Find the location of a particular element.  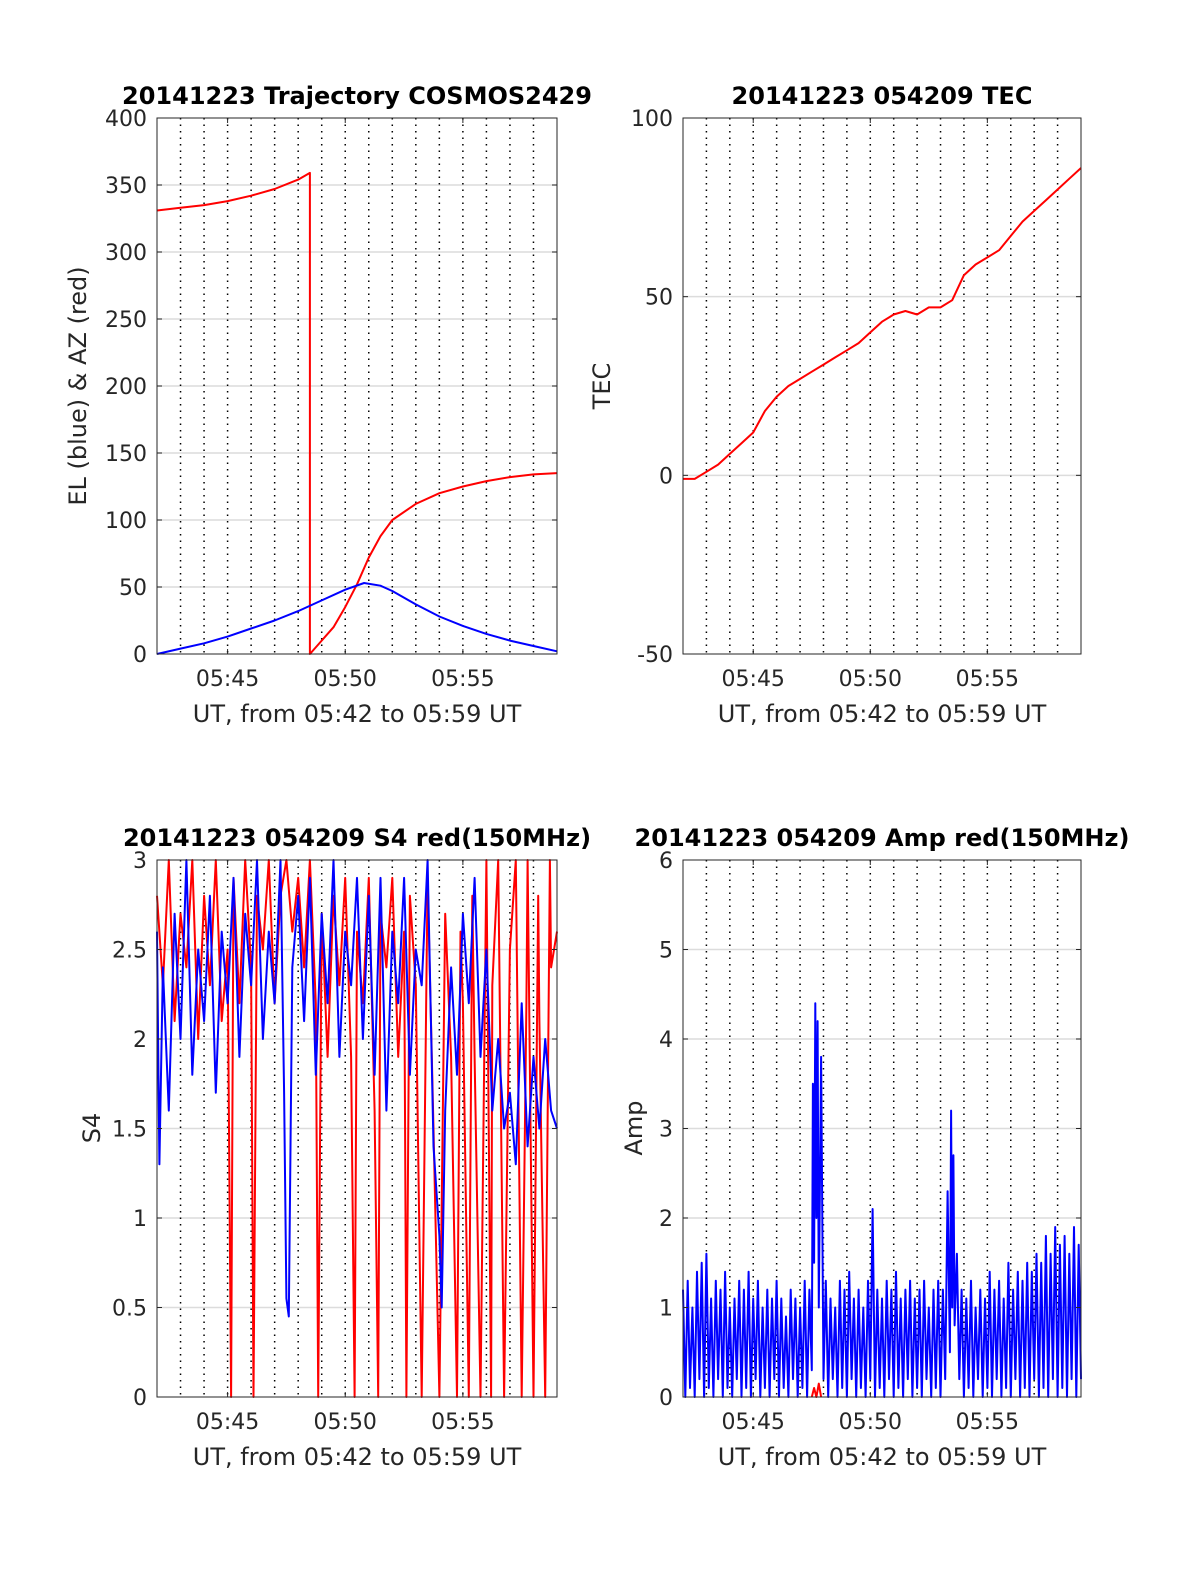

trajectory-ytick-label-2: 100 is located at coordinates (126, 521).